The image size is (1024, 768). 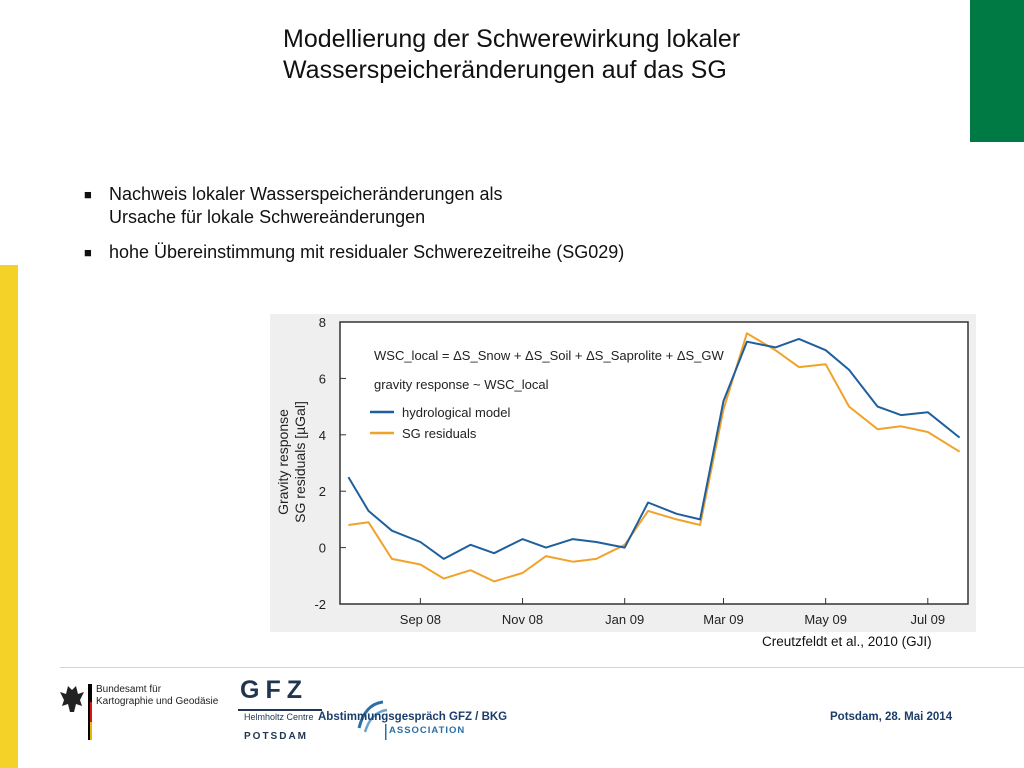 I want to click on helmholtz-association-text: ASSOCIATION, so click(x=427, y=730).